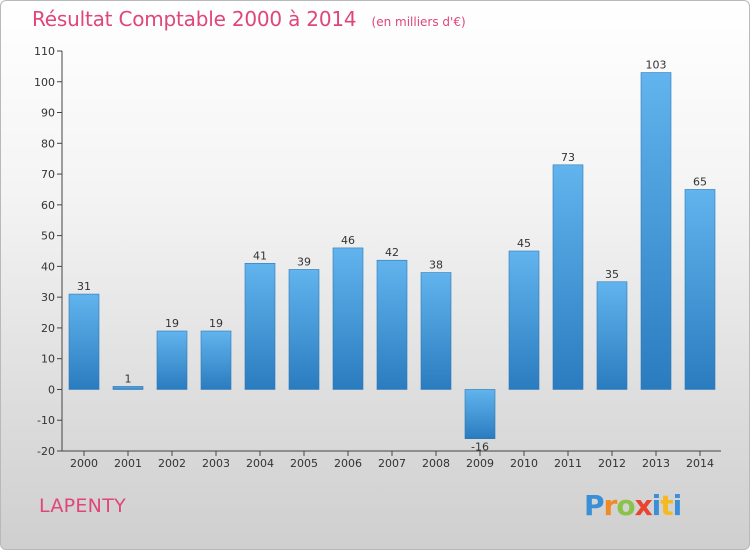 The height and width of the screenshot is (550, 750). What do you see at coordinates (83, 506) in the screenshot?
I see `location-name: LAPENTY` at bounding box center [83, 506].